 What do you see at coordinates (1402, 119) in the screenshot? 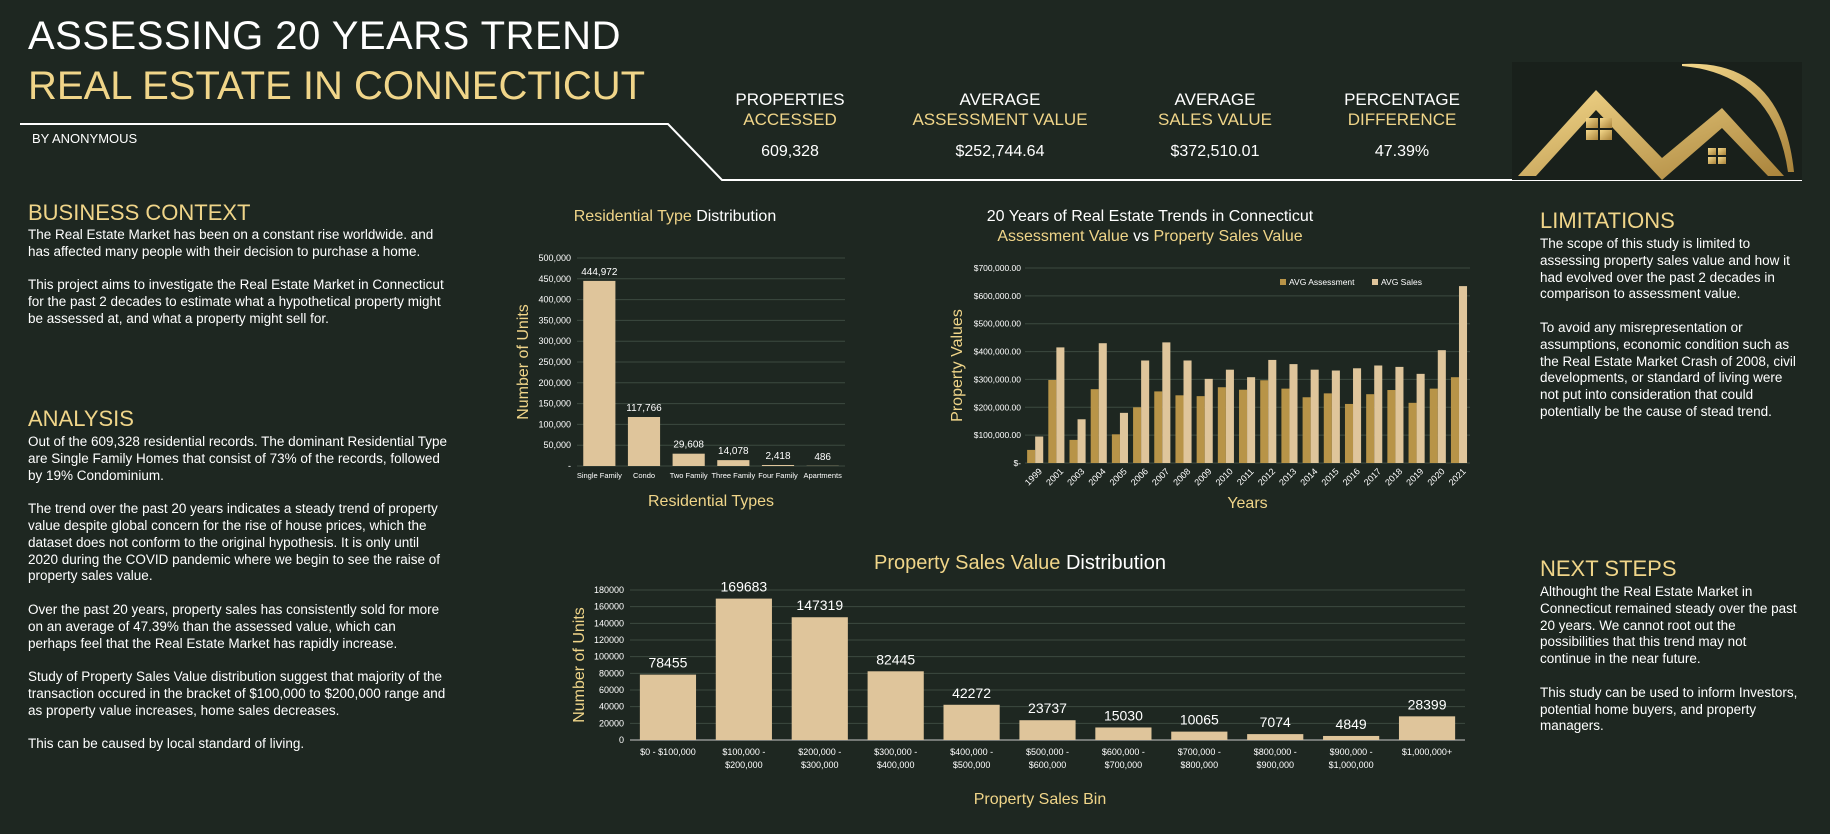
I see `kpi-label-accent: DIFFERENCE` at bounding box center [1402, 119].